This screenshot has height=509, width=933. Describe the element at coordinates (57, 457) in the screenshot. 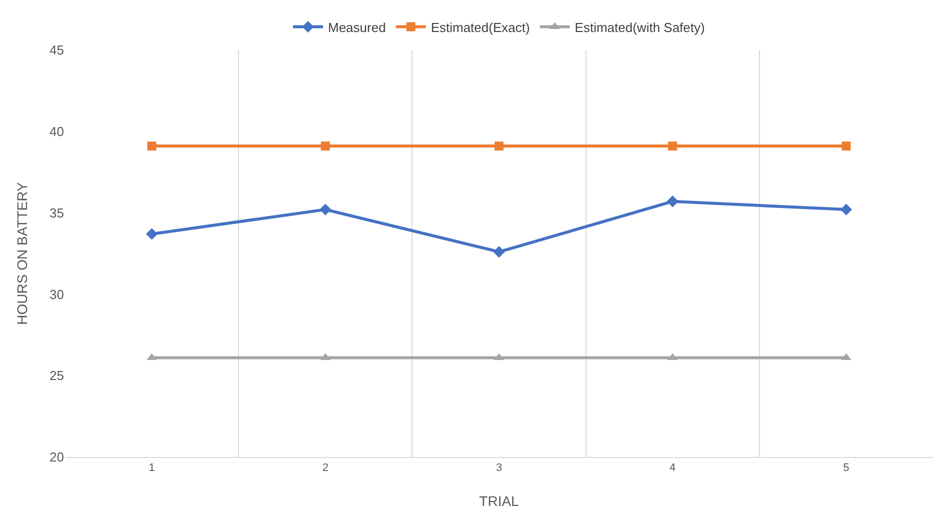

I see `y-tick-label: 20` at that location.